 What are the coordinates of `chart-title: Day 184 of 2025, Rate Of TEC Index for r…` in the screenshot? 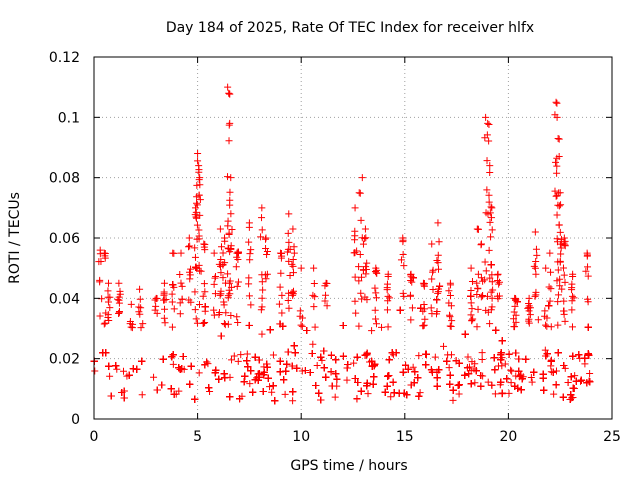 It's located at (350, 28).